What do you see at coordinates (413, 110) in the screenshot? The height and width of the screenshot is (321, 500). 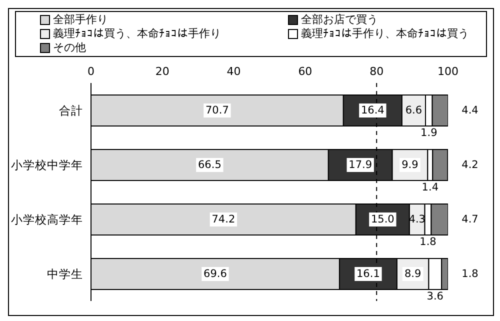 I see `data-label: 6.6` at bounding box center [413, 110].